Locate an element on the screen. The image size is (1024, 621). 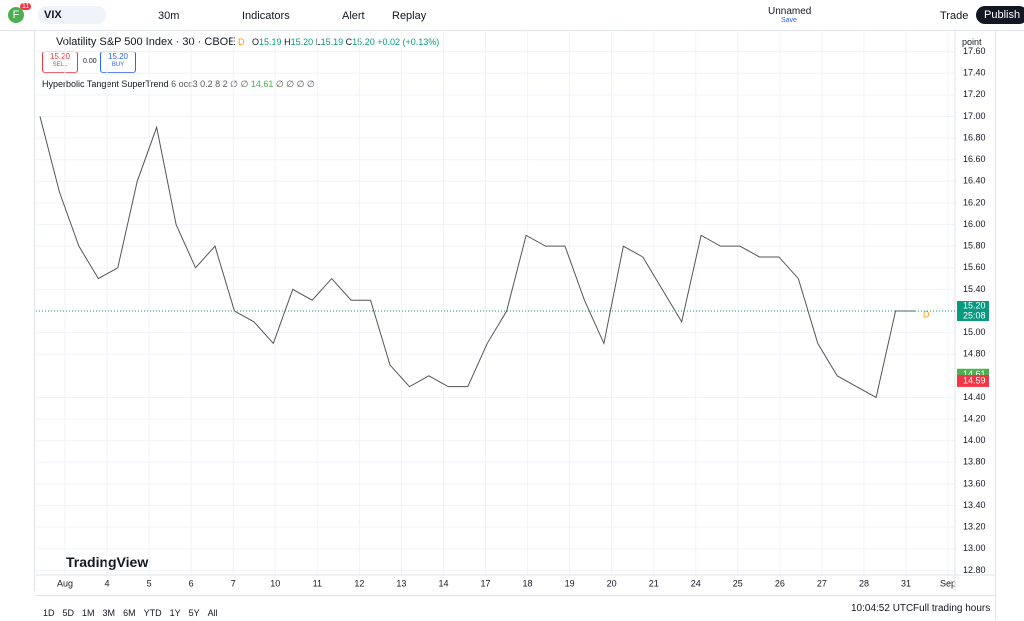
save-label: Save is located at coordinates (789, 20).